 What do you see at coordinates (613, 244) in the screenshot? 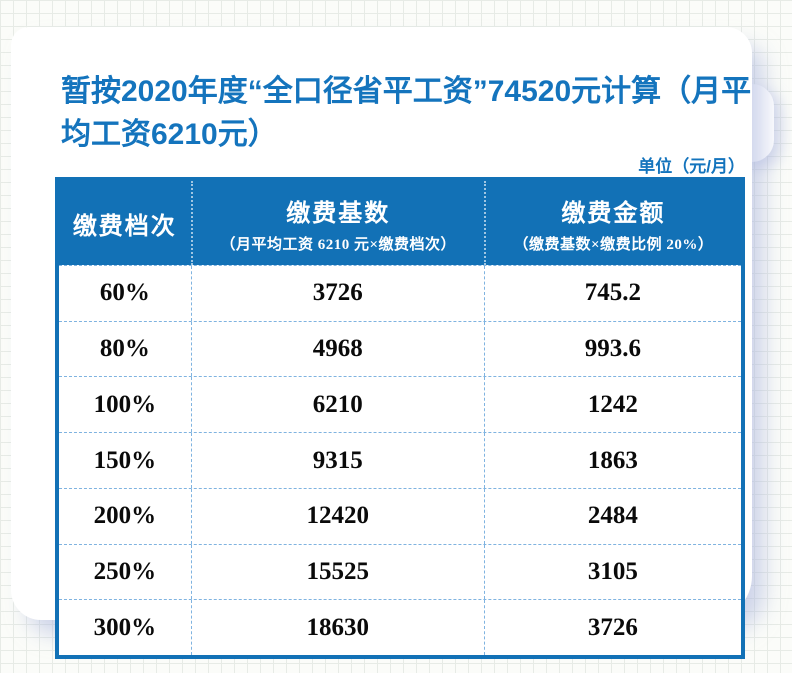
I see `header-sublabel: （缴费基数×缴费比例 20%）` at bounding box center [613, 244].